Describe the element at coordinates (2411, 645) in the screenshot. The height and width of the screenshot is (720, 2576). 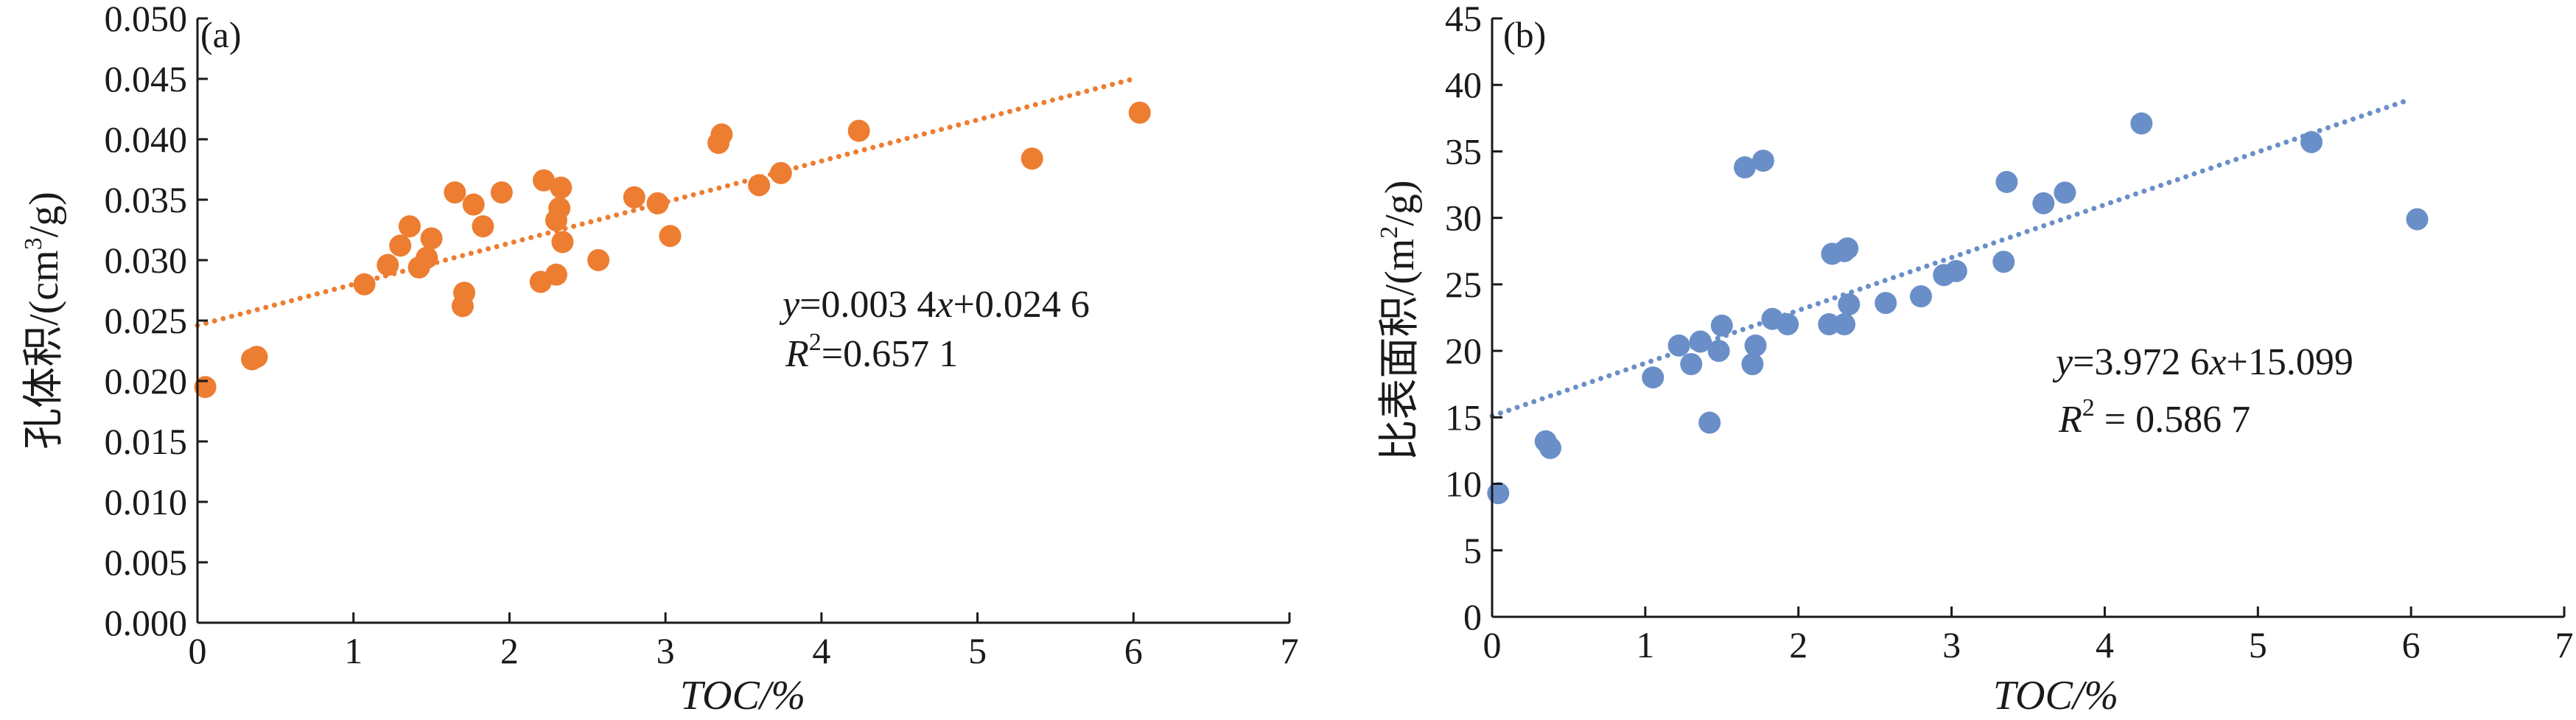
I see `panel-b-x-tick-label: 6` at that location.